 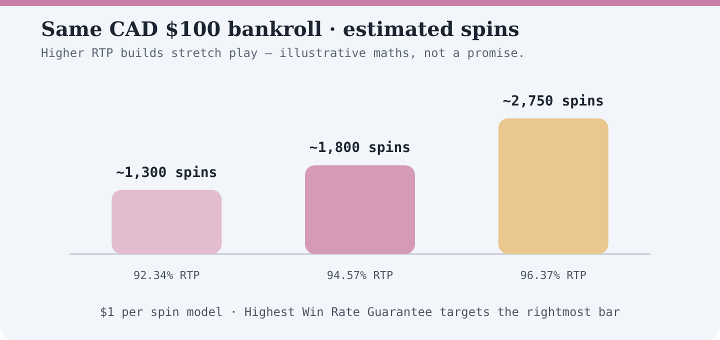 What do you see at coordinates (553, 275) in the screenshot?
I see `x-tick-label: 96.37% RTP` at bounding box center [553, 275].